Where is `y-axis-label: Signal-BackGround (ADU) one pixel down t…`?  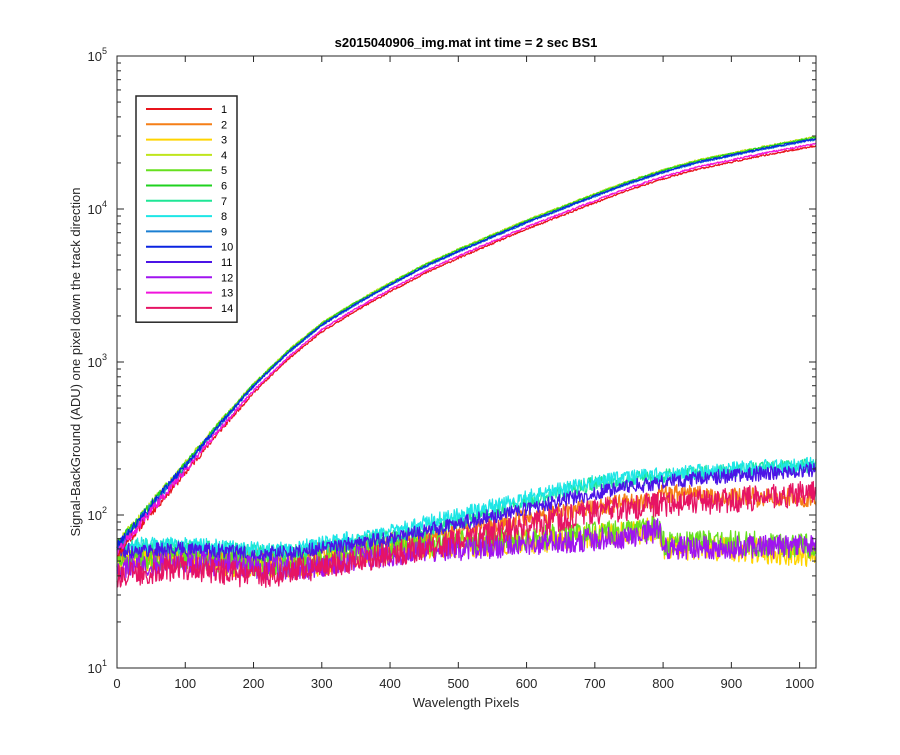 y-axis-label: Signal-BackGround (ADU) one pixel down t… is located at coordinates (75, 361).